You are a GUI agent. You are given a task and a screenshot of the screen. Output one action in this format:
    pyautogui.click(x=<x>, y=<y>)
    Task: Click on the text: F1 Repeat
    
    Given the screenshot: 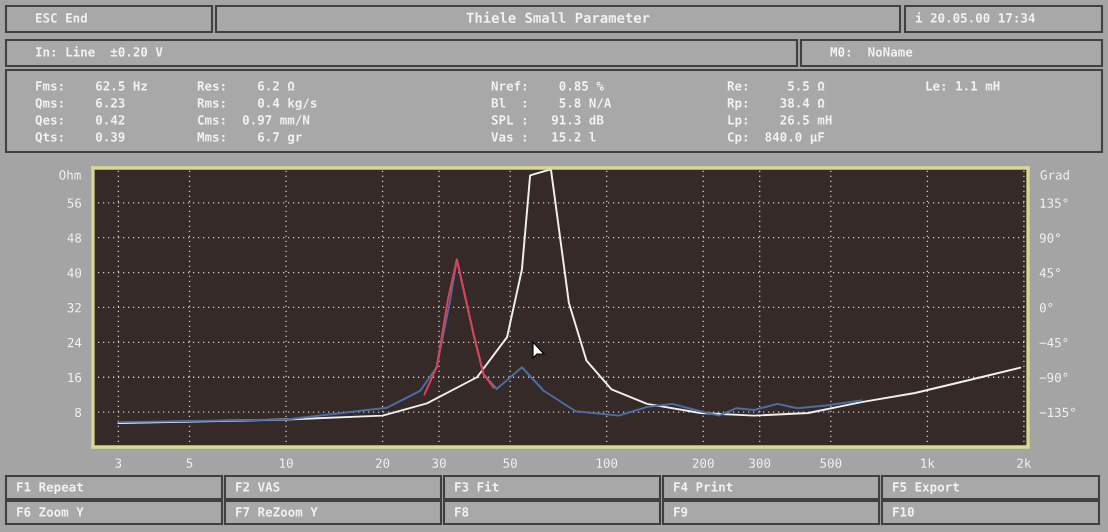 What is the action you would take?
    pyautogui.click(x=50, y=488)
    